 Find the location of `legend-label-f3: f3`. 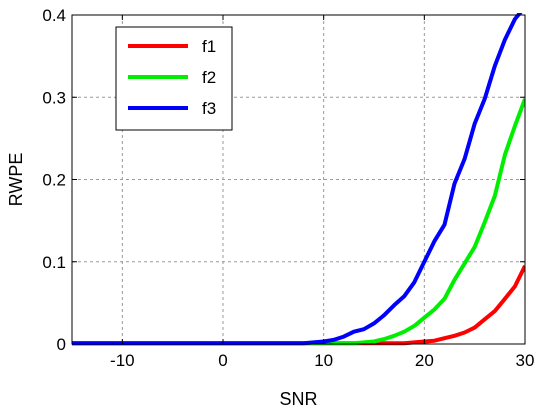

legend-label-f3: f3 is located at coordinates (209, 108).